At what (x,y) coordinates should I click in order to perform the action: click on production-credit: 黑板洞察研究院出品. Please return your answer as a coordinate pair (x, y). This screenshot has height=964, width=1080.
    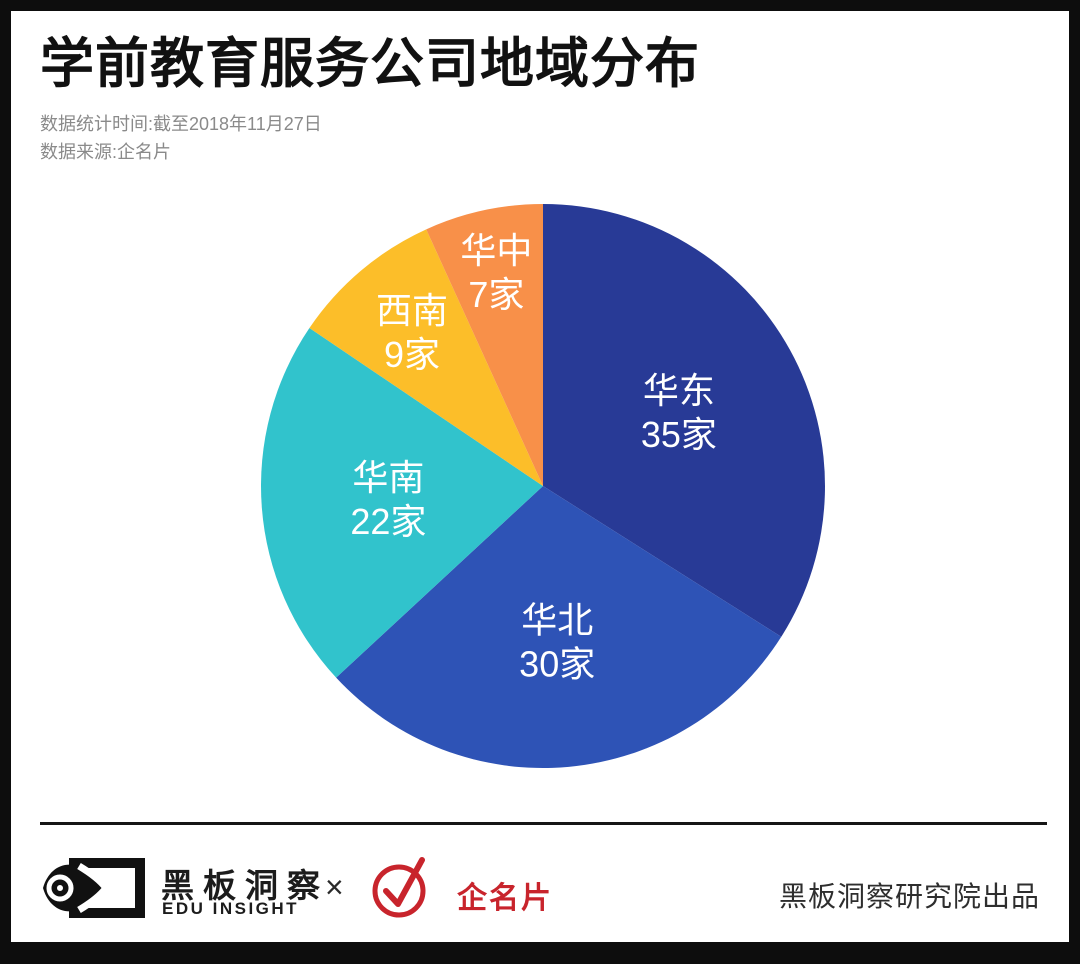
    Looking at the image, I should click on (909, 896).